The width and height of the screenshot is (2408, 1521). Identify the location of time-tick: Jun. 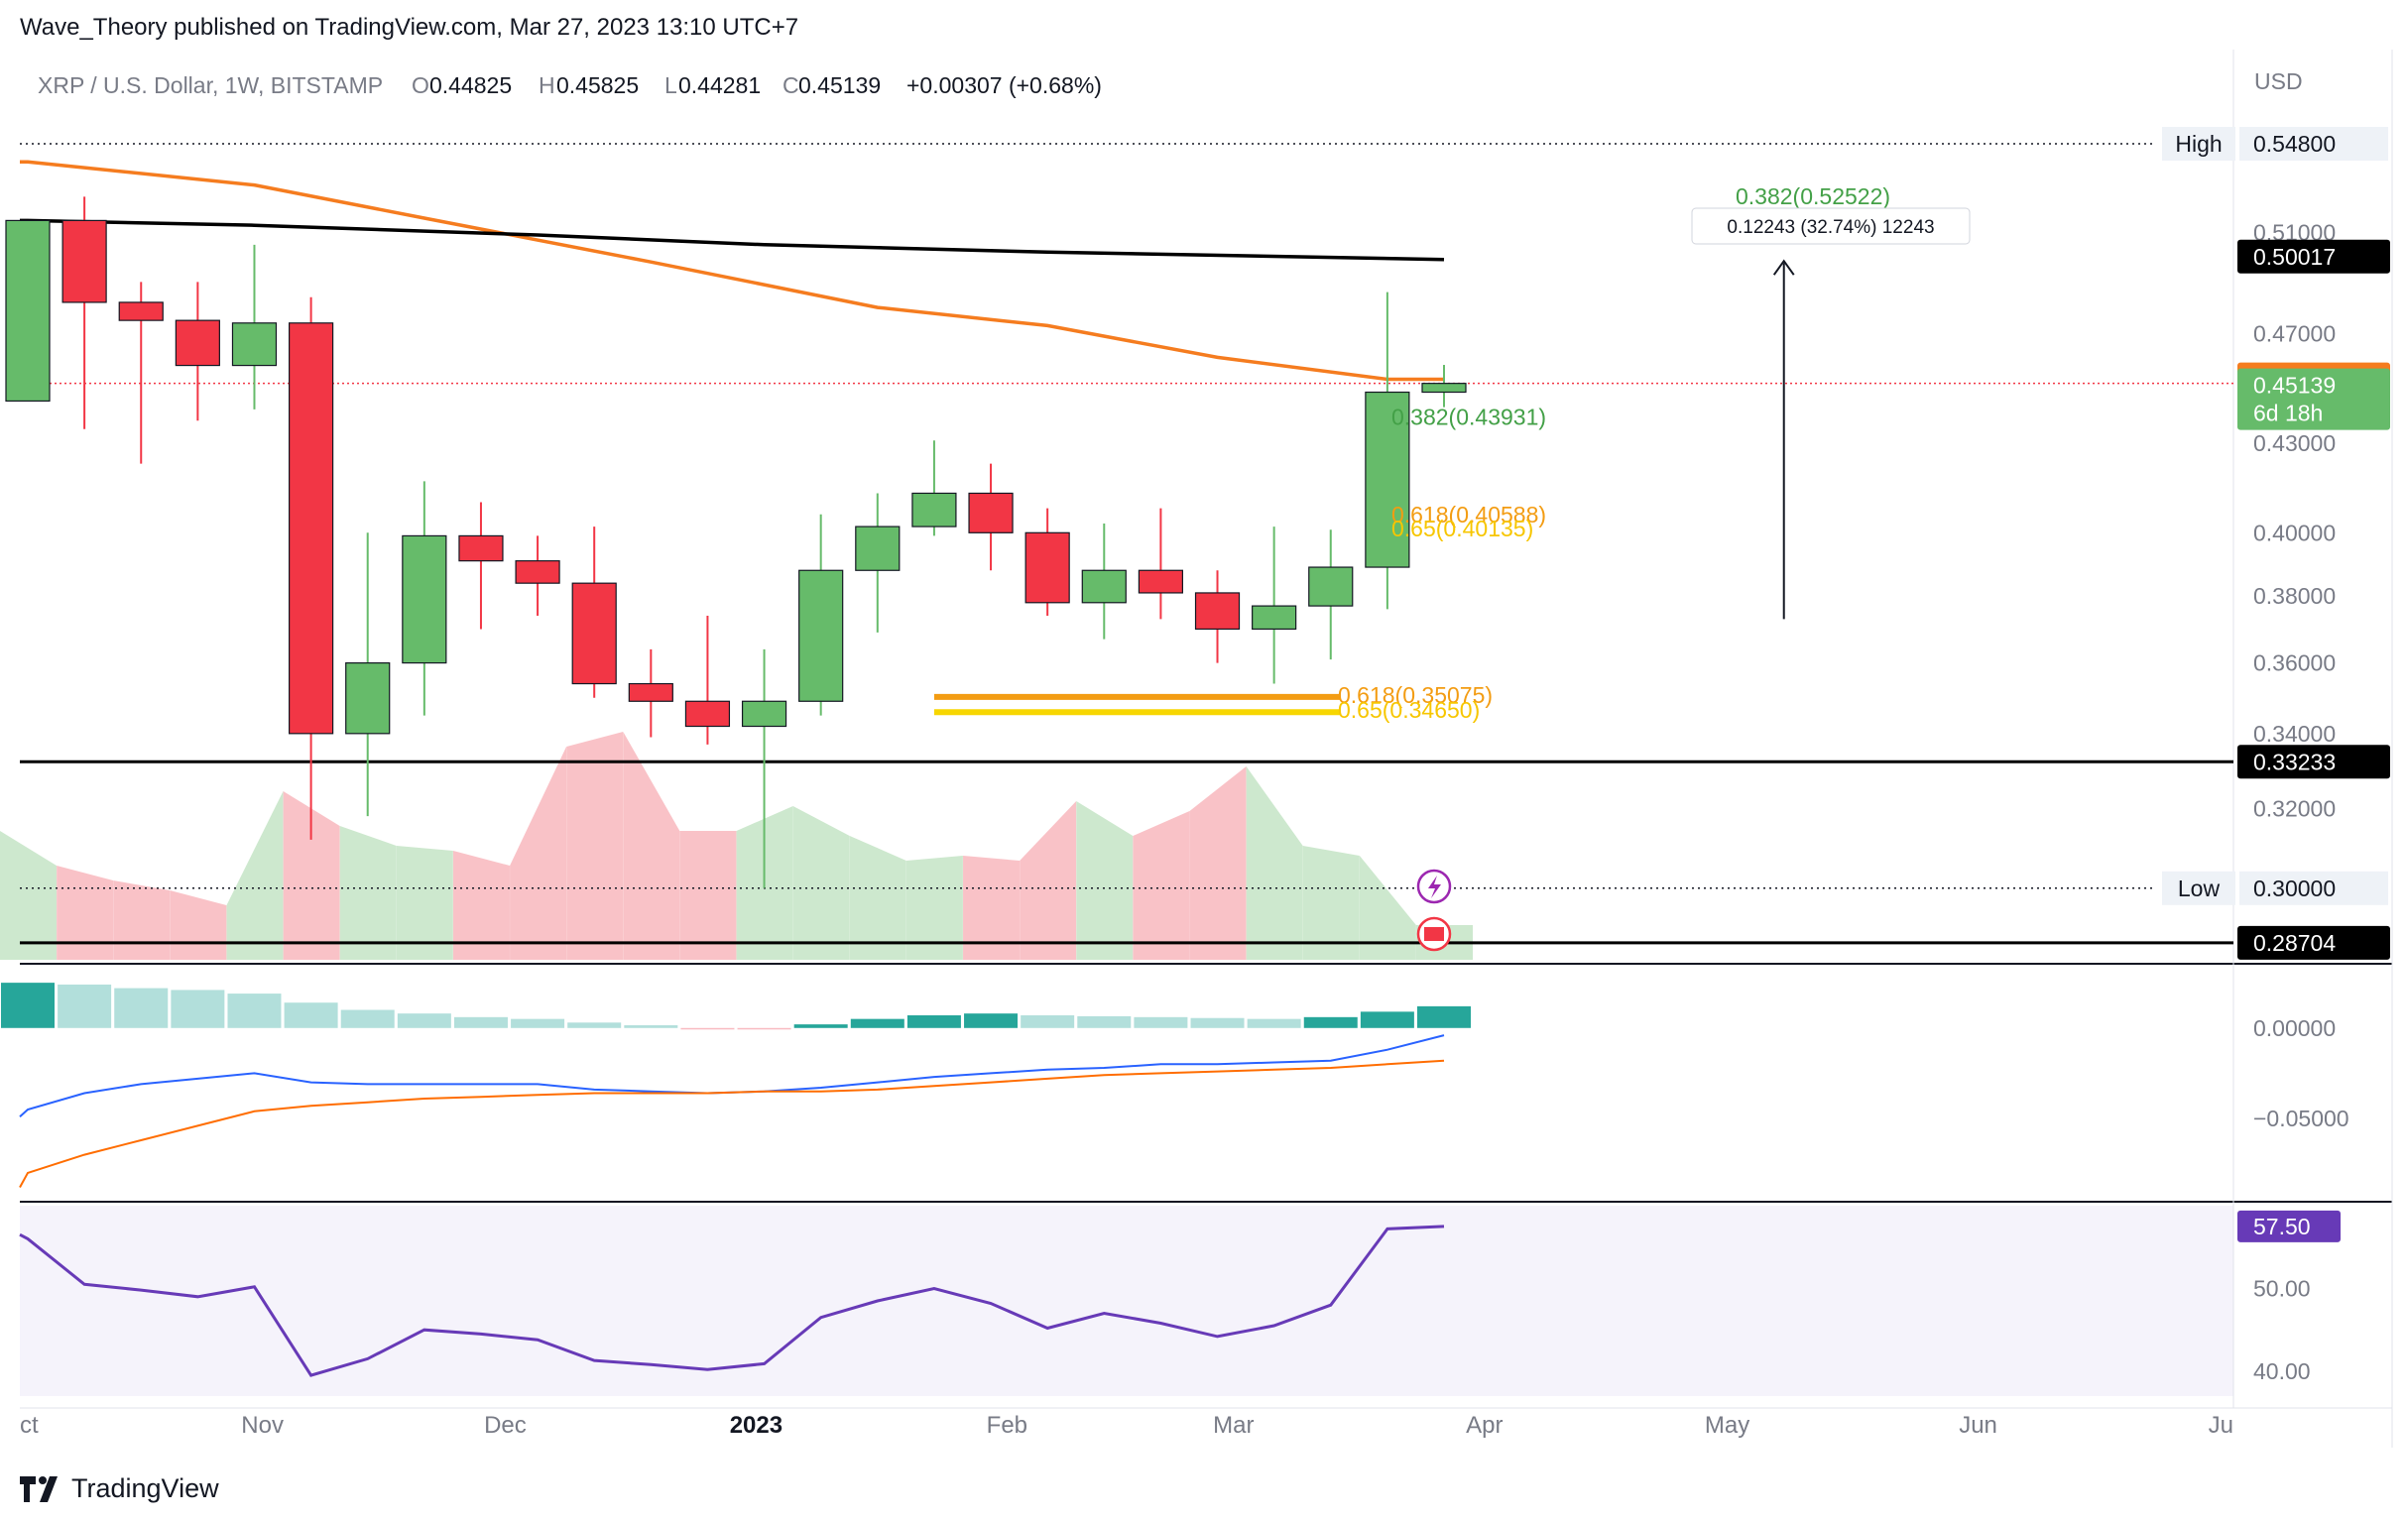
(1978, 1425).